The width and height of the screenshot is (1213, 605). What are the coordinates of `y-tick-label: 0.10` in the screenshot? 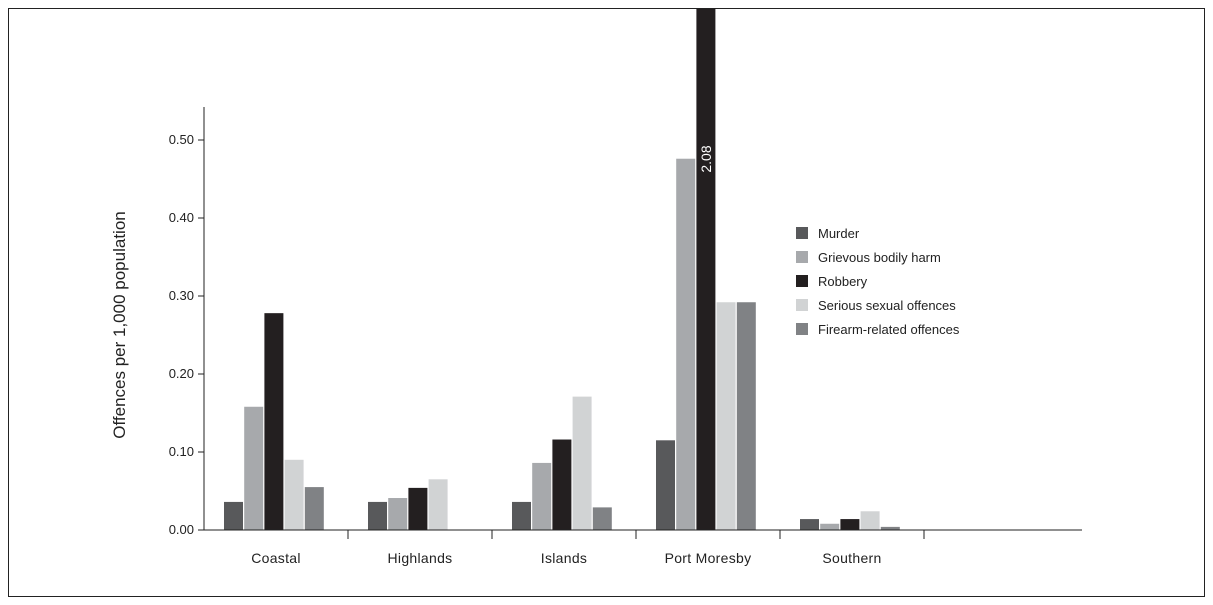 It's located at (181, 451).